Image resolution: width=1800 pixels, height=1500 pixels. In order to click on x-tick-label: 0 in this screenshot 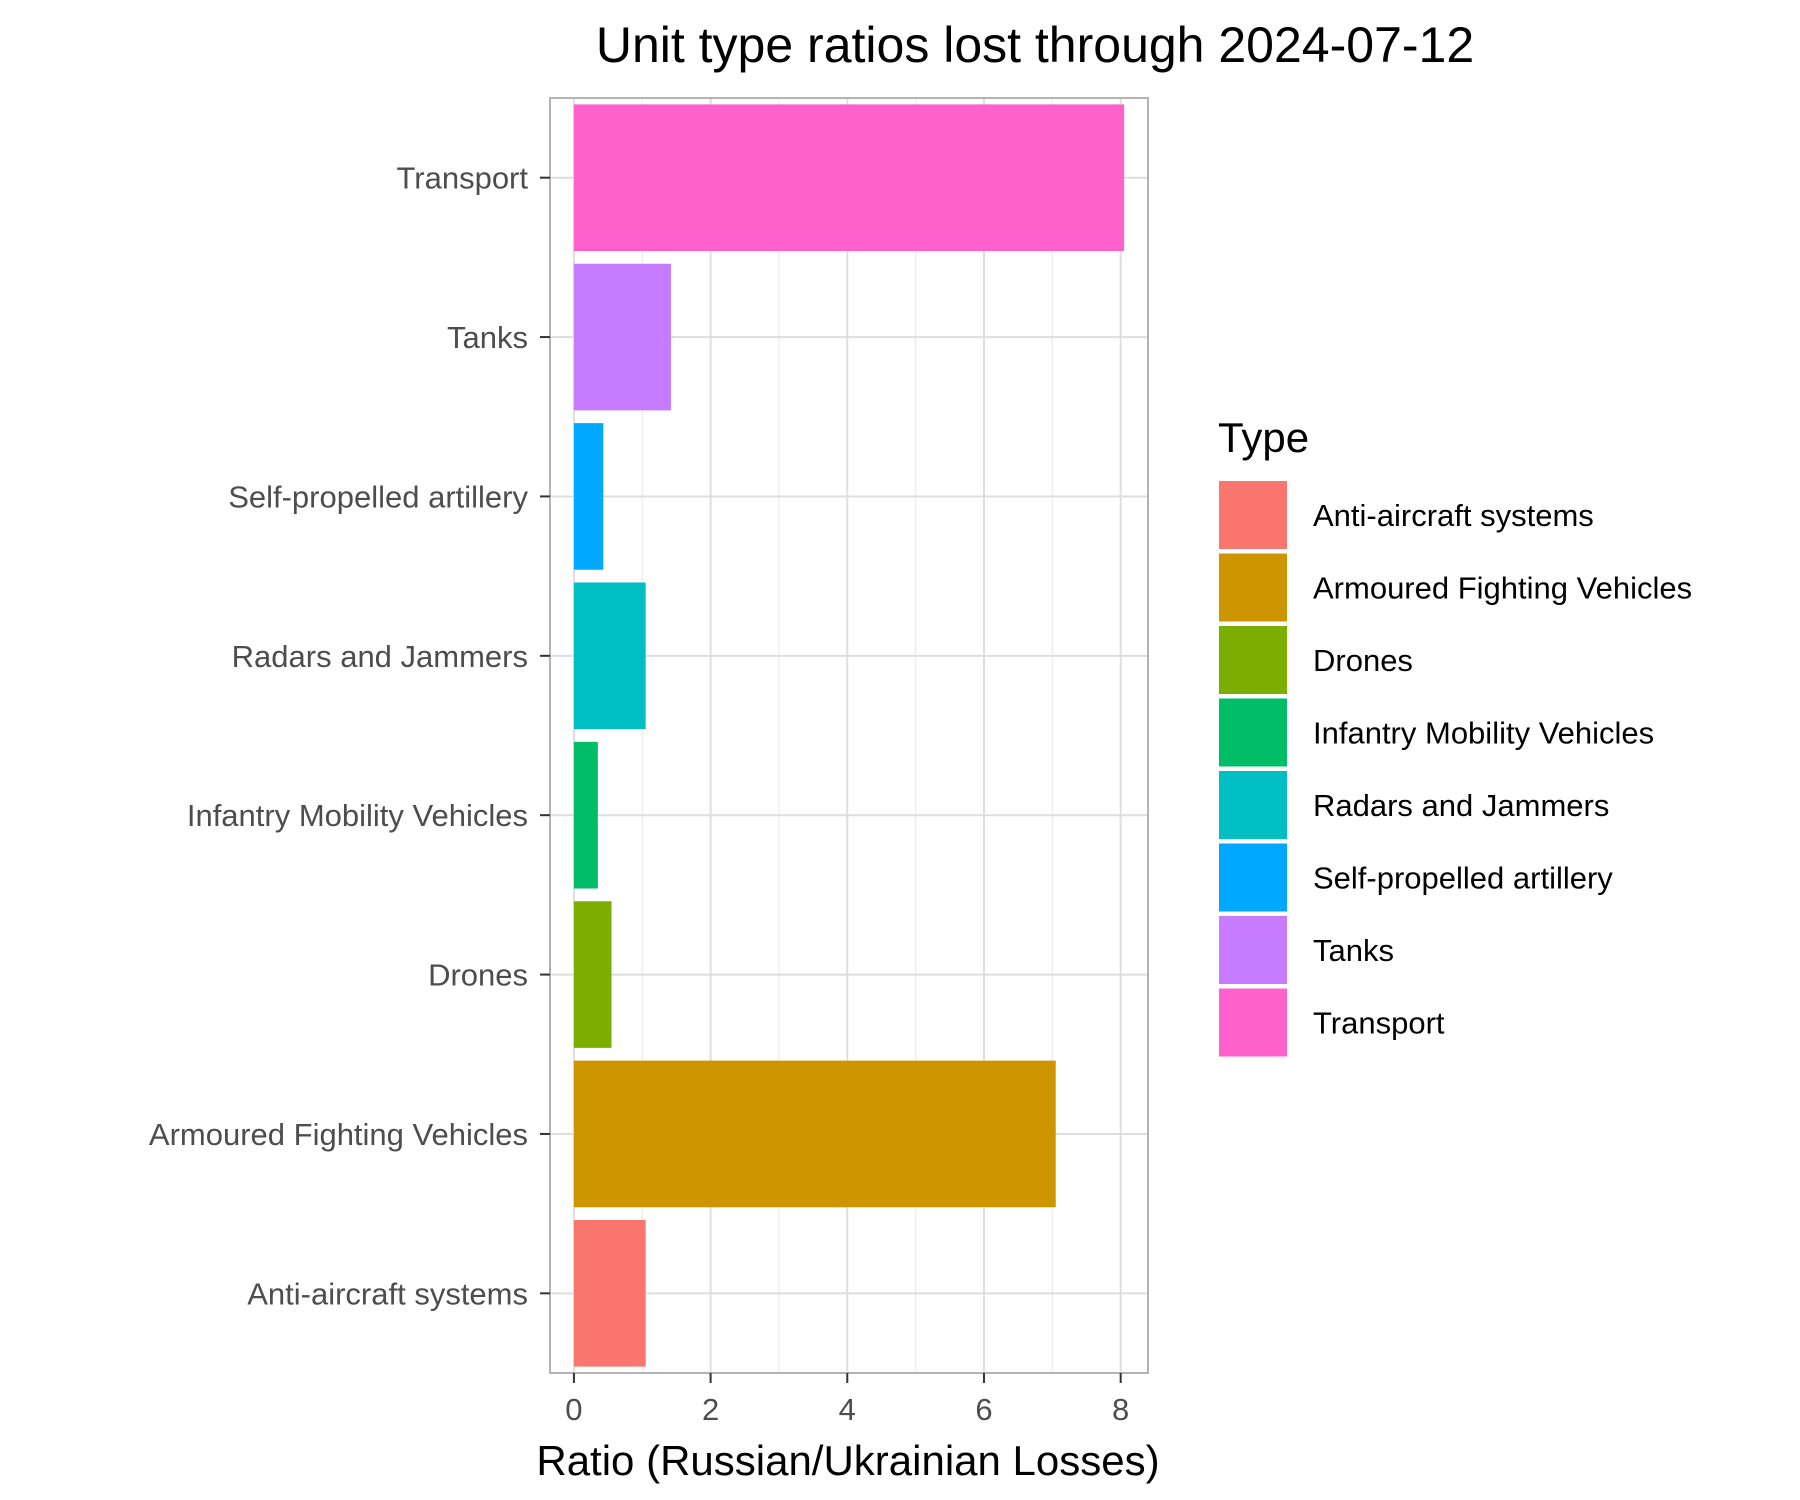, I will do `click(573, 1409)`.